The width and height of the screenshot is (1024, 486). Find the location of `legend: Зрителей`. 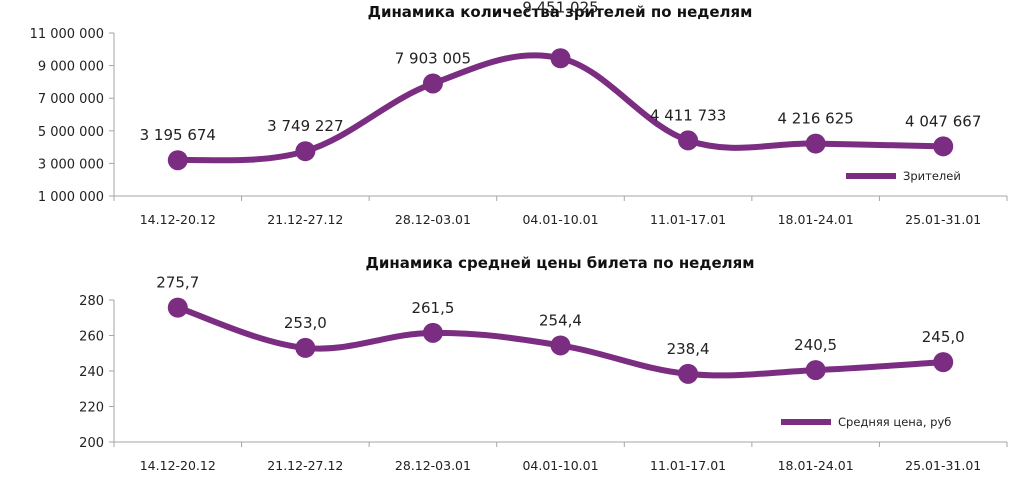

legend: Зрителей is located at coordinates (903, 176).